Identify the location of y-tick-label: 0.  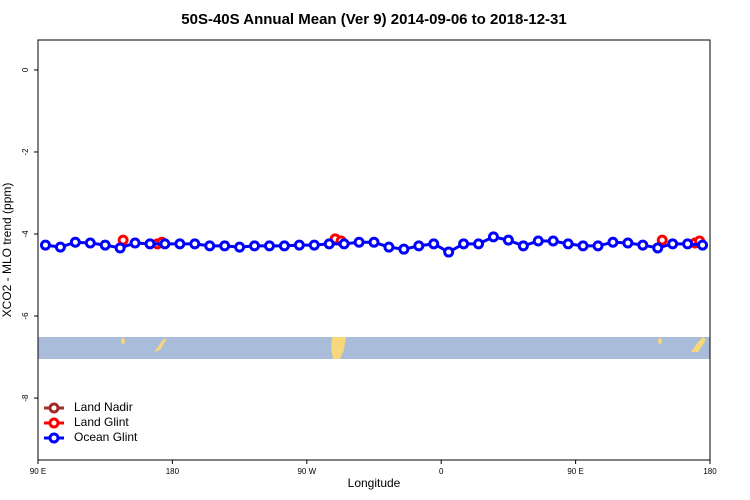
(25, 69).